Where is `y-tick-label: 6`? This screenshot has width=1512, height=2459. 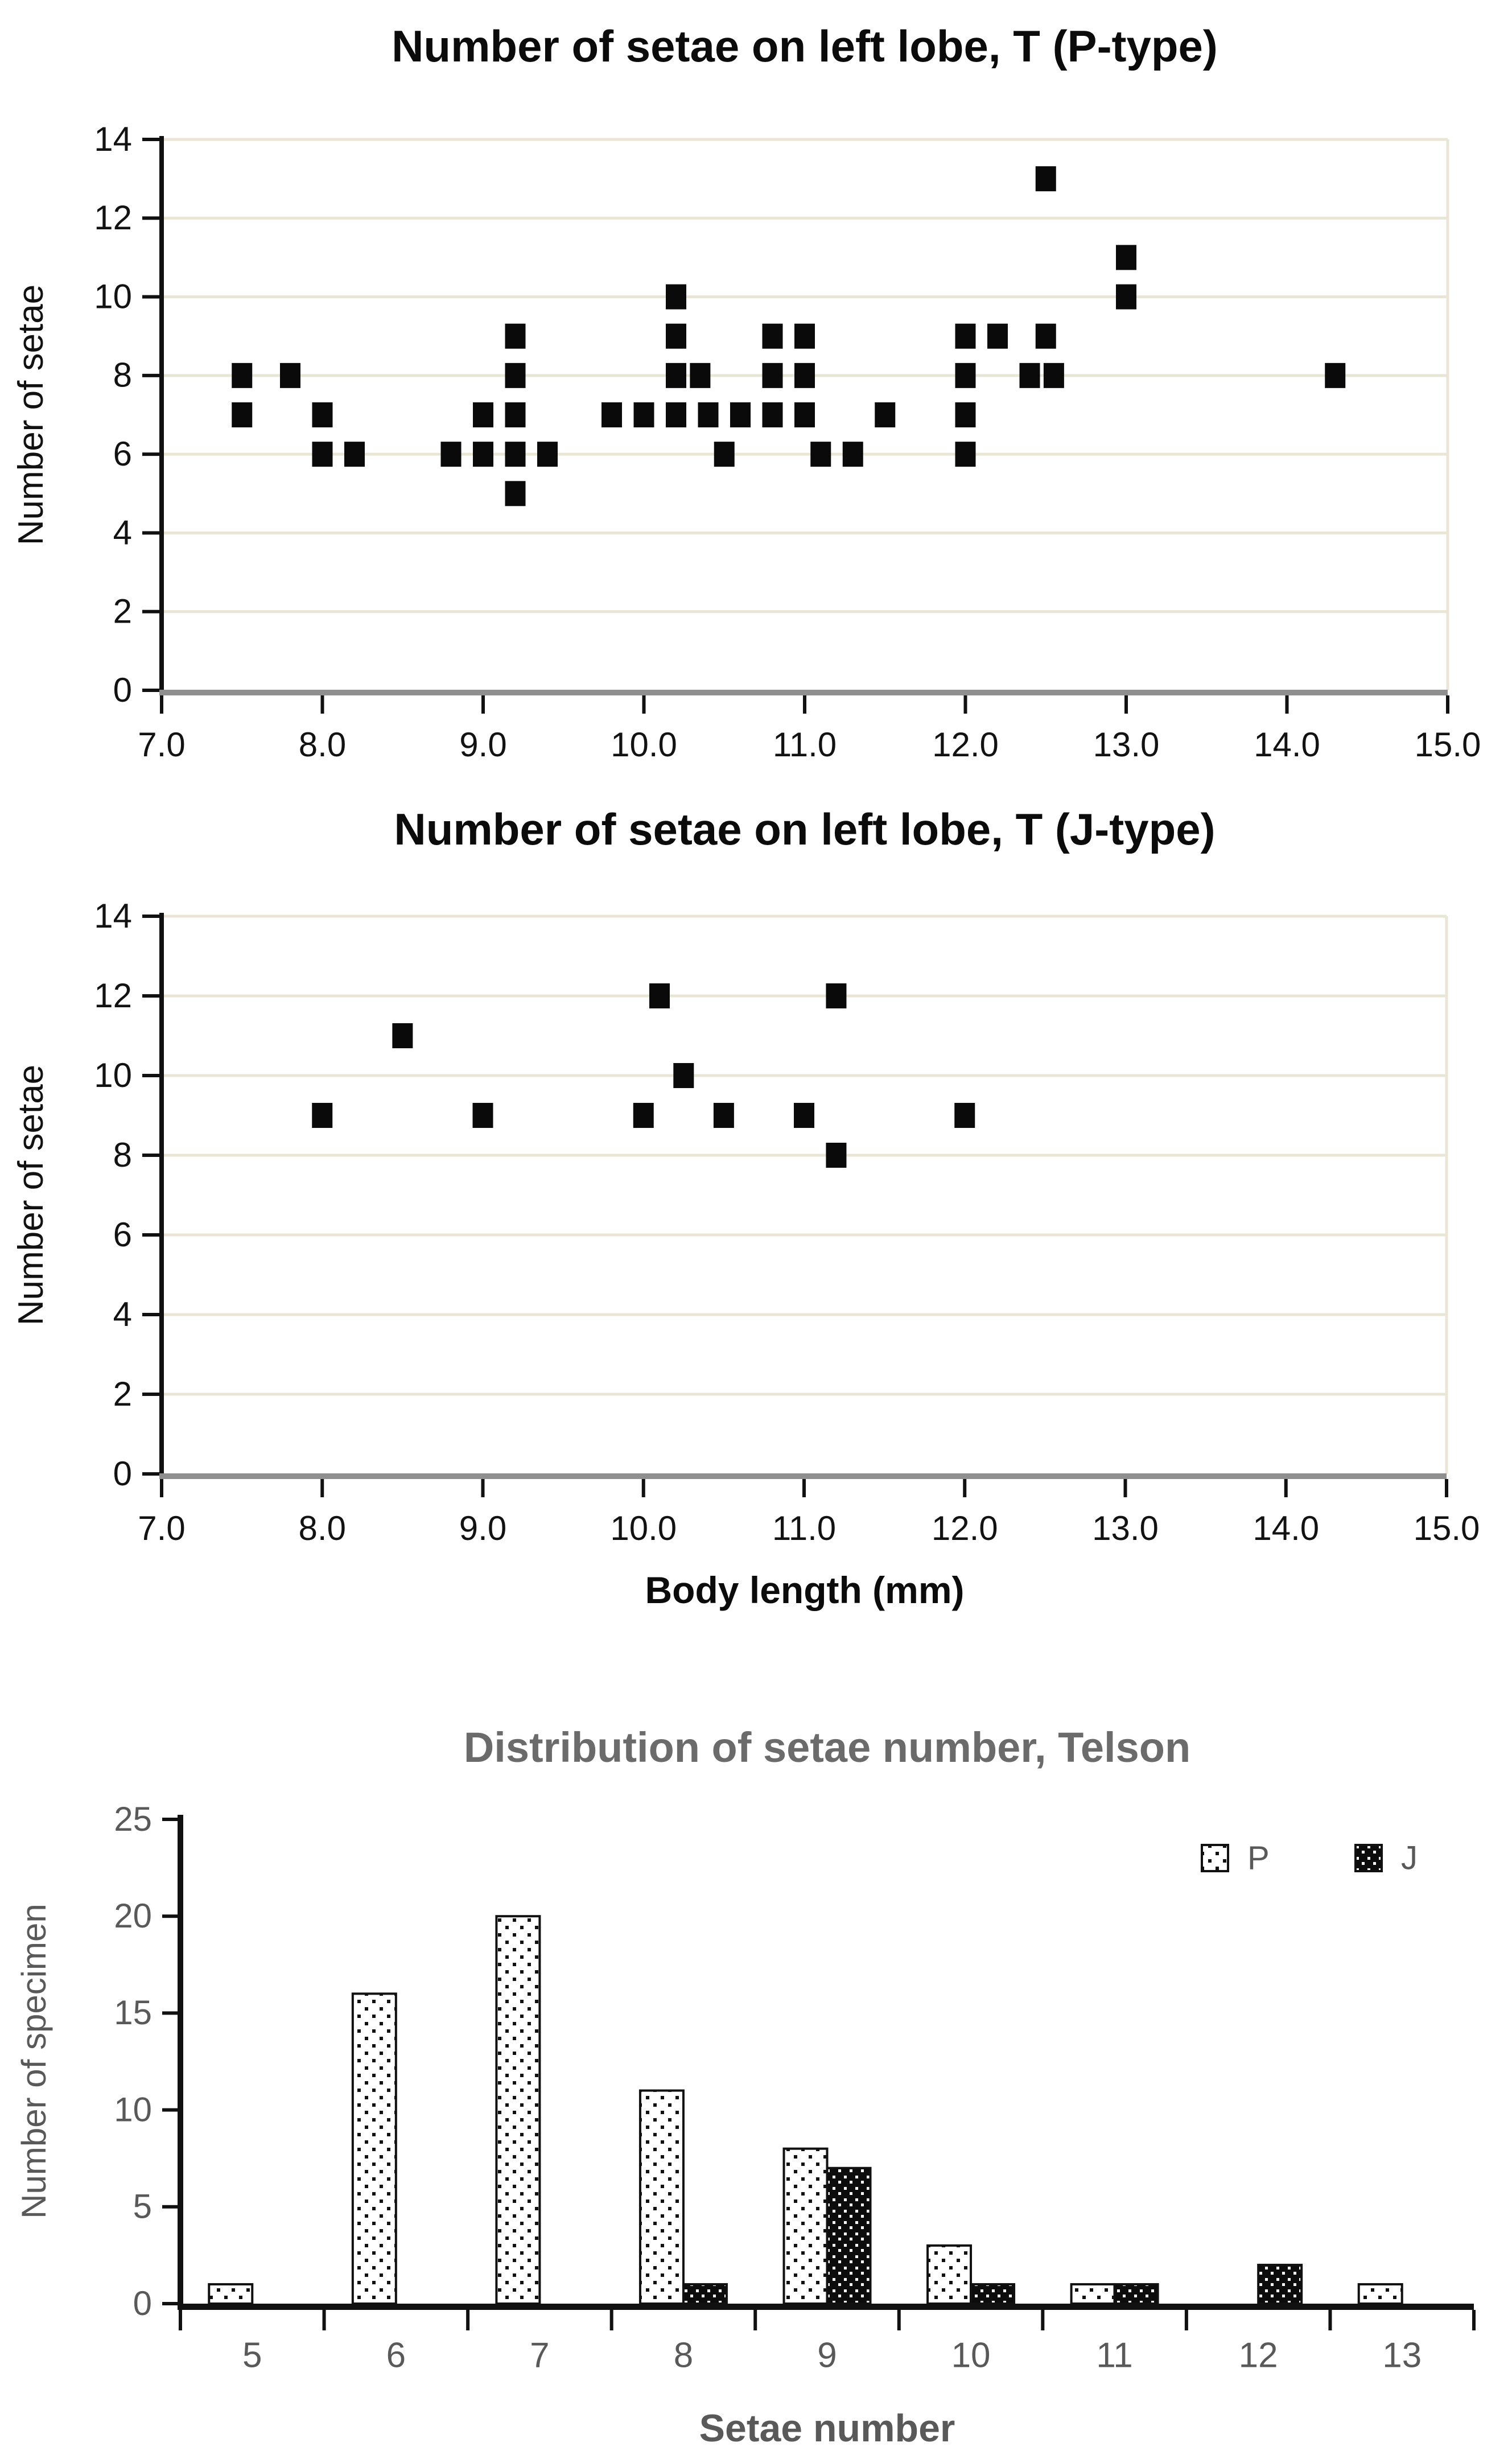 y-tick-label: 6 is located at coordinates (123, 454).